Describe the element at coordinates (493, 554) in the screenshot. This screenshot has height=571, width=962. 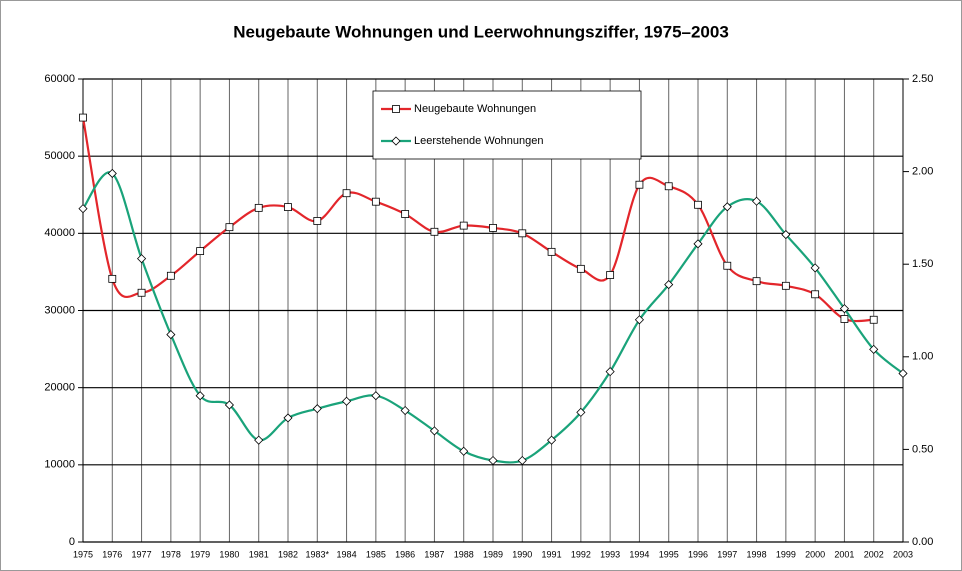
I see `x-tick-label: 1989` at that location.